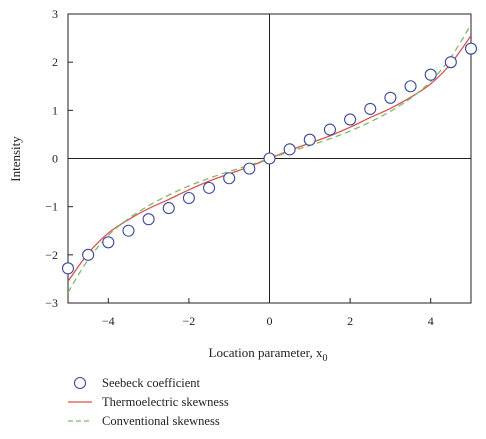 This screenshot has width=486, height=439. Describe the element at coordinates (189, 321) in the screenshot. I see `x-tick-label: −2` at that location.